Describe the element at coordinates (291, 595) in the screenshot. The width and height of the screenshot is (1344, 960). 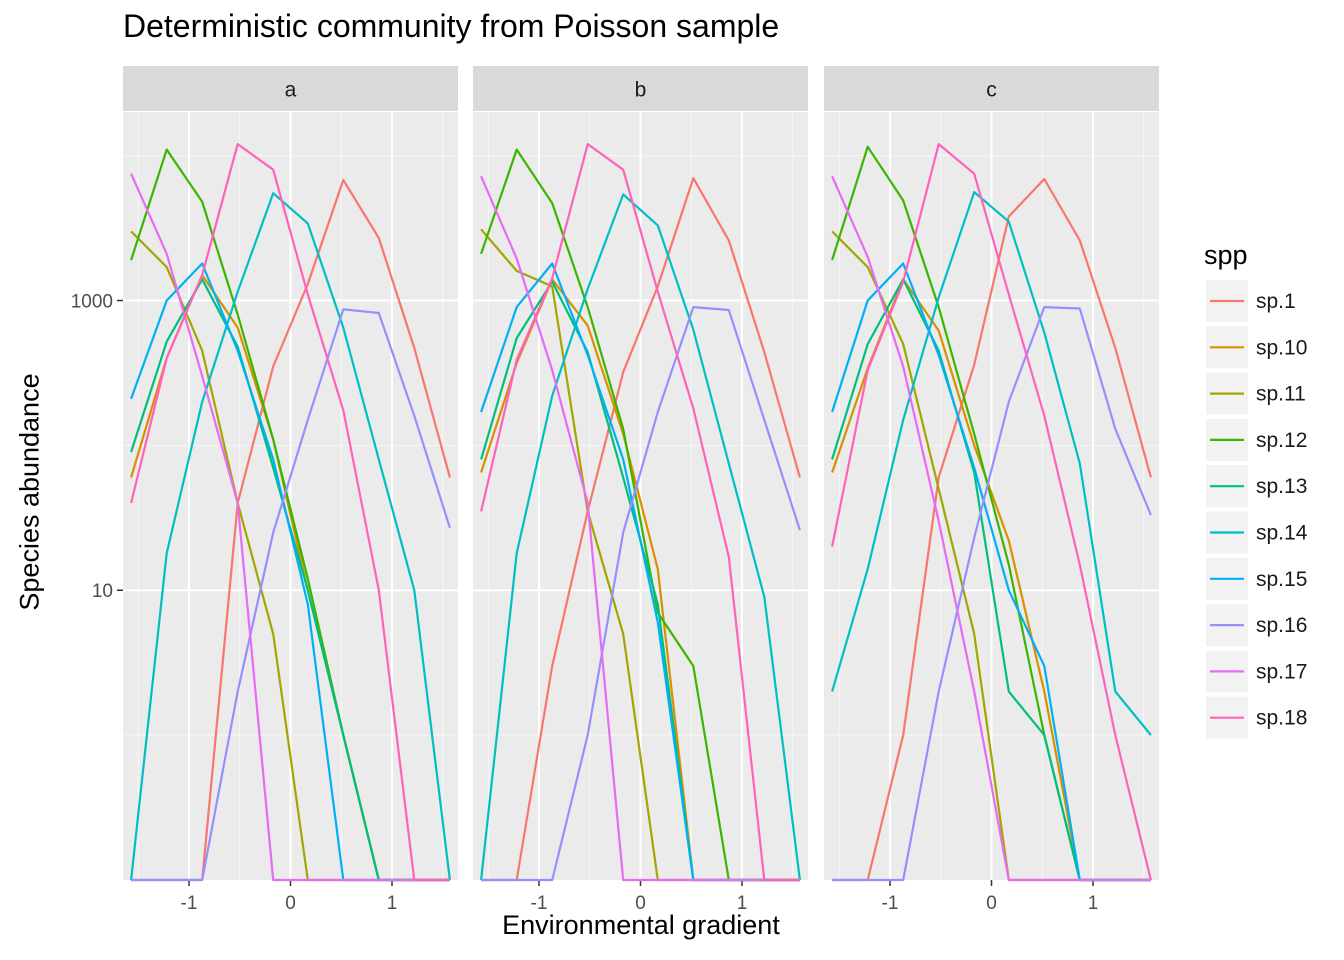
I see `series-line-a-sp16` at that location.